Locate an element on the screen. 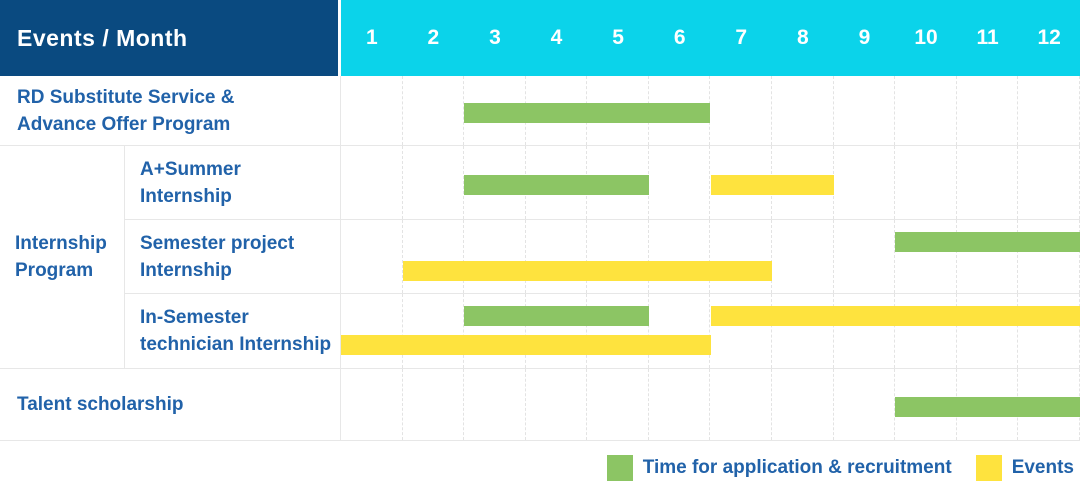  row-talent-scholarship: Talent scholarship is located at coordinates (540, 405).